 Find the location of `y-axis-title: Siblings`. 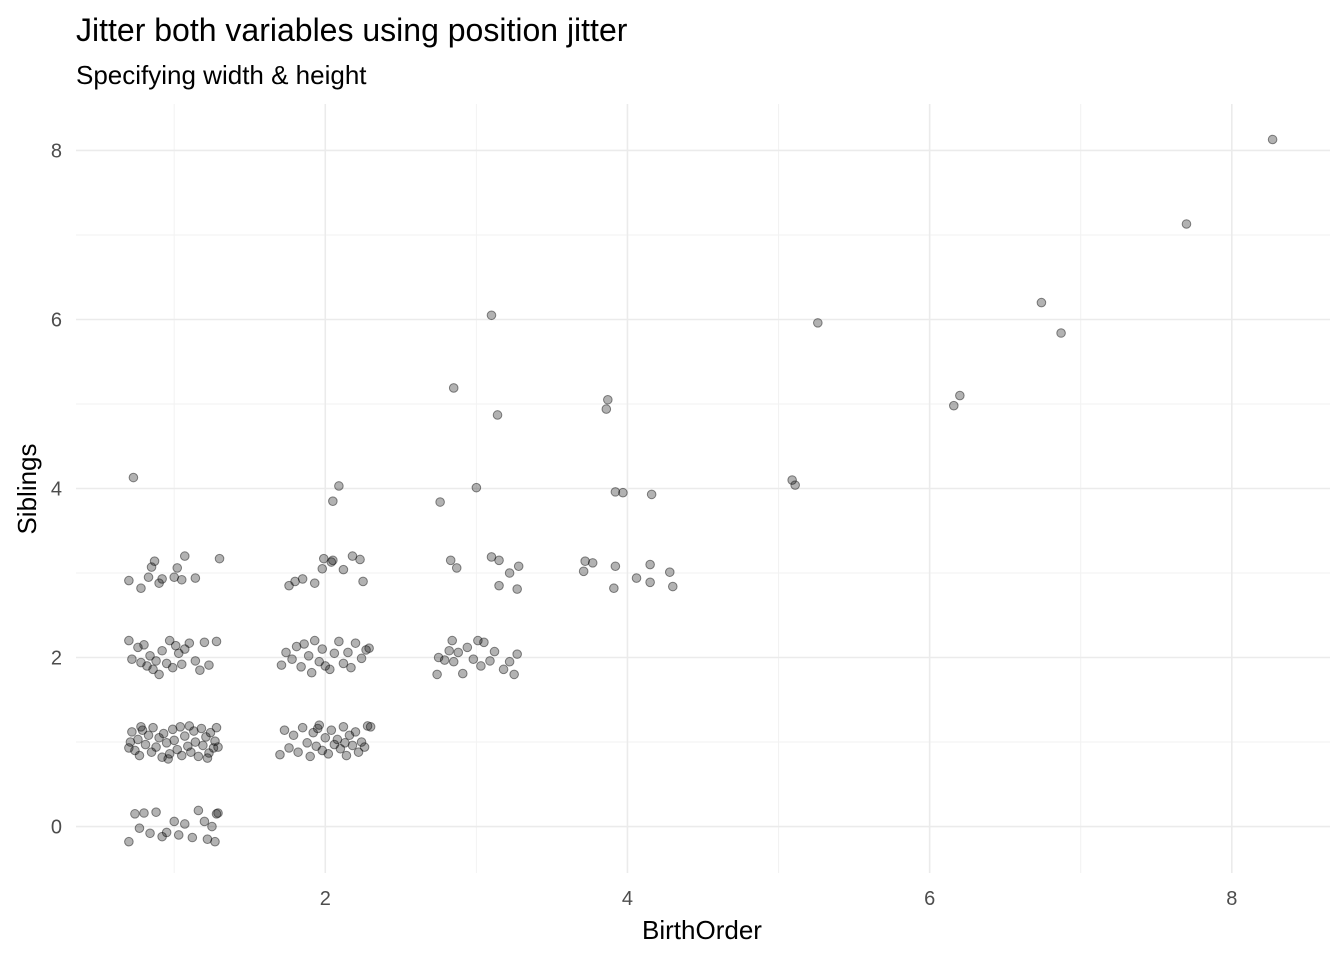

y-axis-title: Siblings is located at coordinates (27, 488).